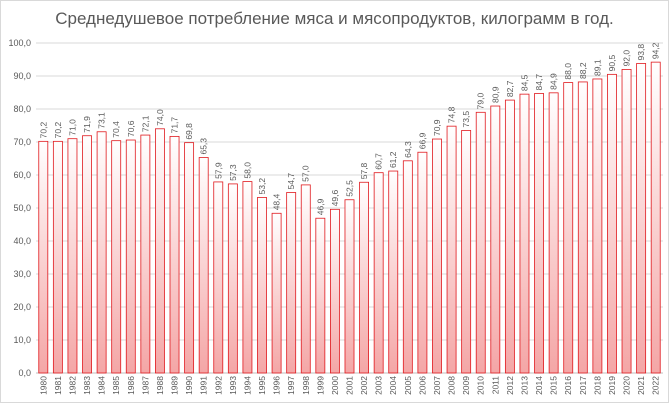  I want to click on data-label: 70,4, so click(116, 129).